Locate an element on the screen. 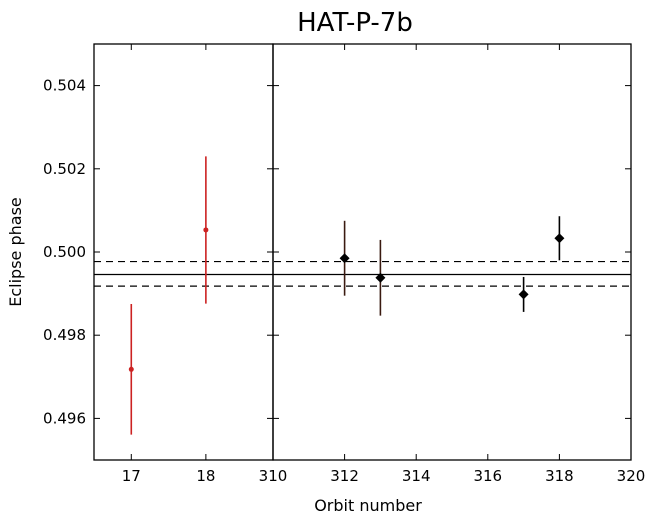 This screenshot has height=518, width=651. x-tick-label: 312 is located at coordinates (344, 476).